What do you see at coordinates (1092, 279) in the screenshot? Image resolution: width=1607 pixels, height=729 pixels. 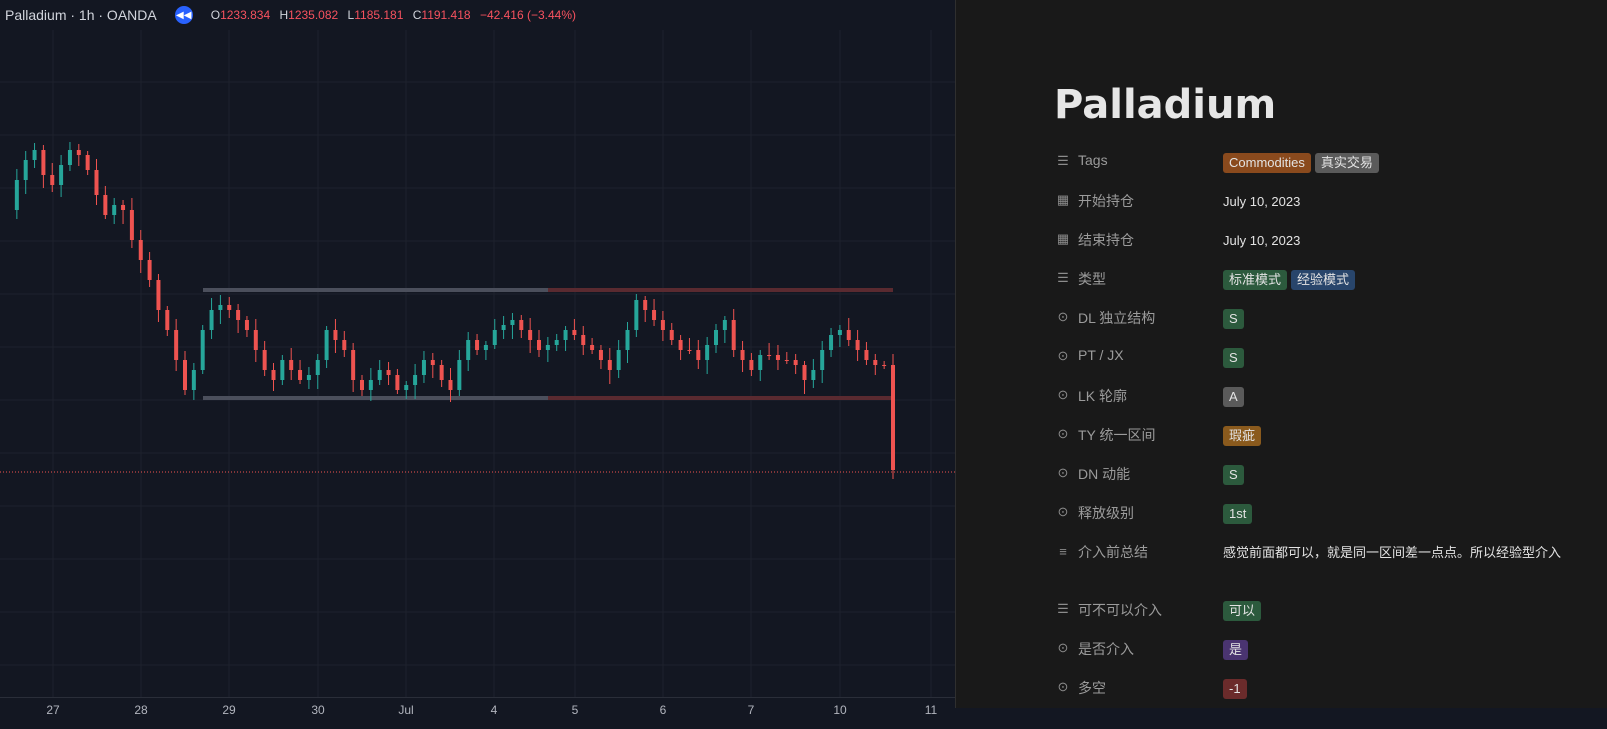 I see `property-key-label: 类型` at bounding box center [1092, 279].